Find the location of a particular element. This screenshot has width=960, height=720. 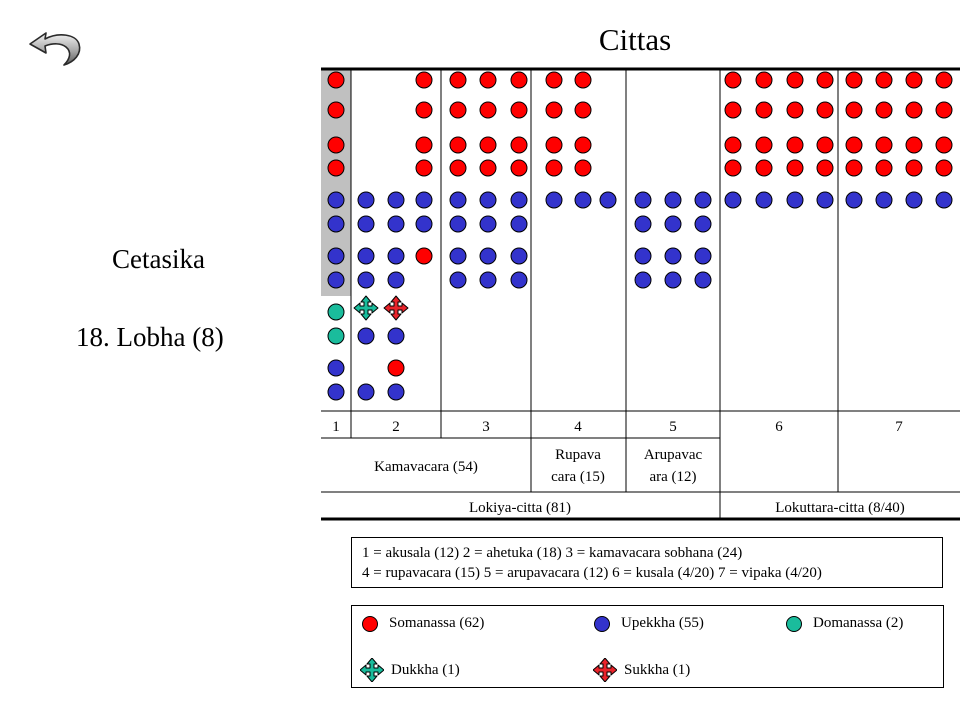

red-dot-icon is located at coordinates (370, 623).